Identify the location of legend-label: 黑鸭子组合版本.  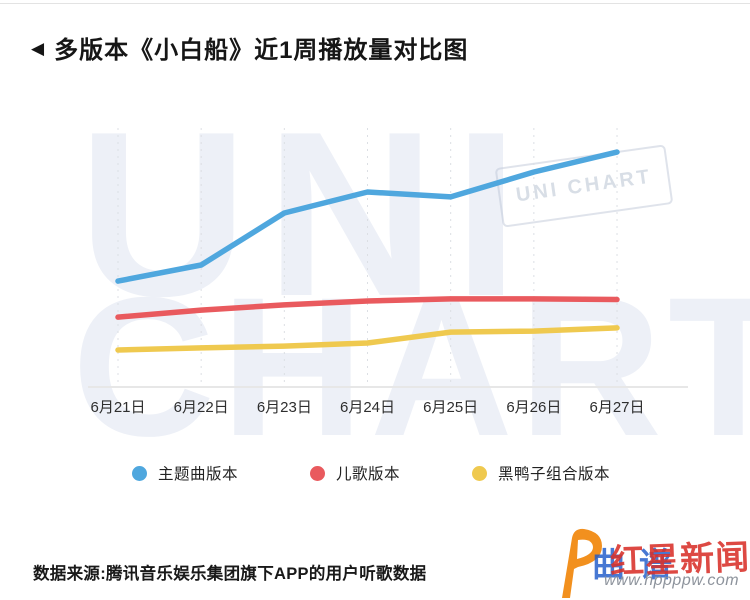
(554, 474).